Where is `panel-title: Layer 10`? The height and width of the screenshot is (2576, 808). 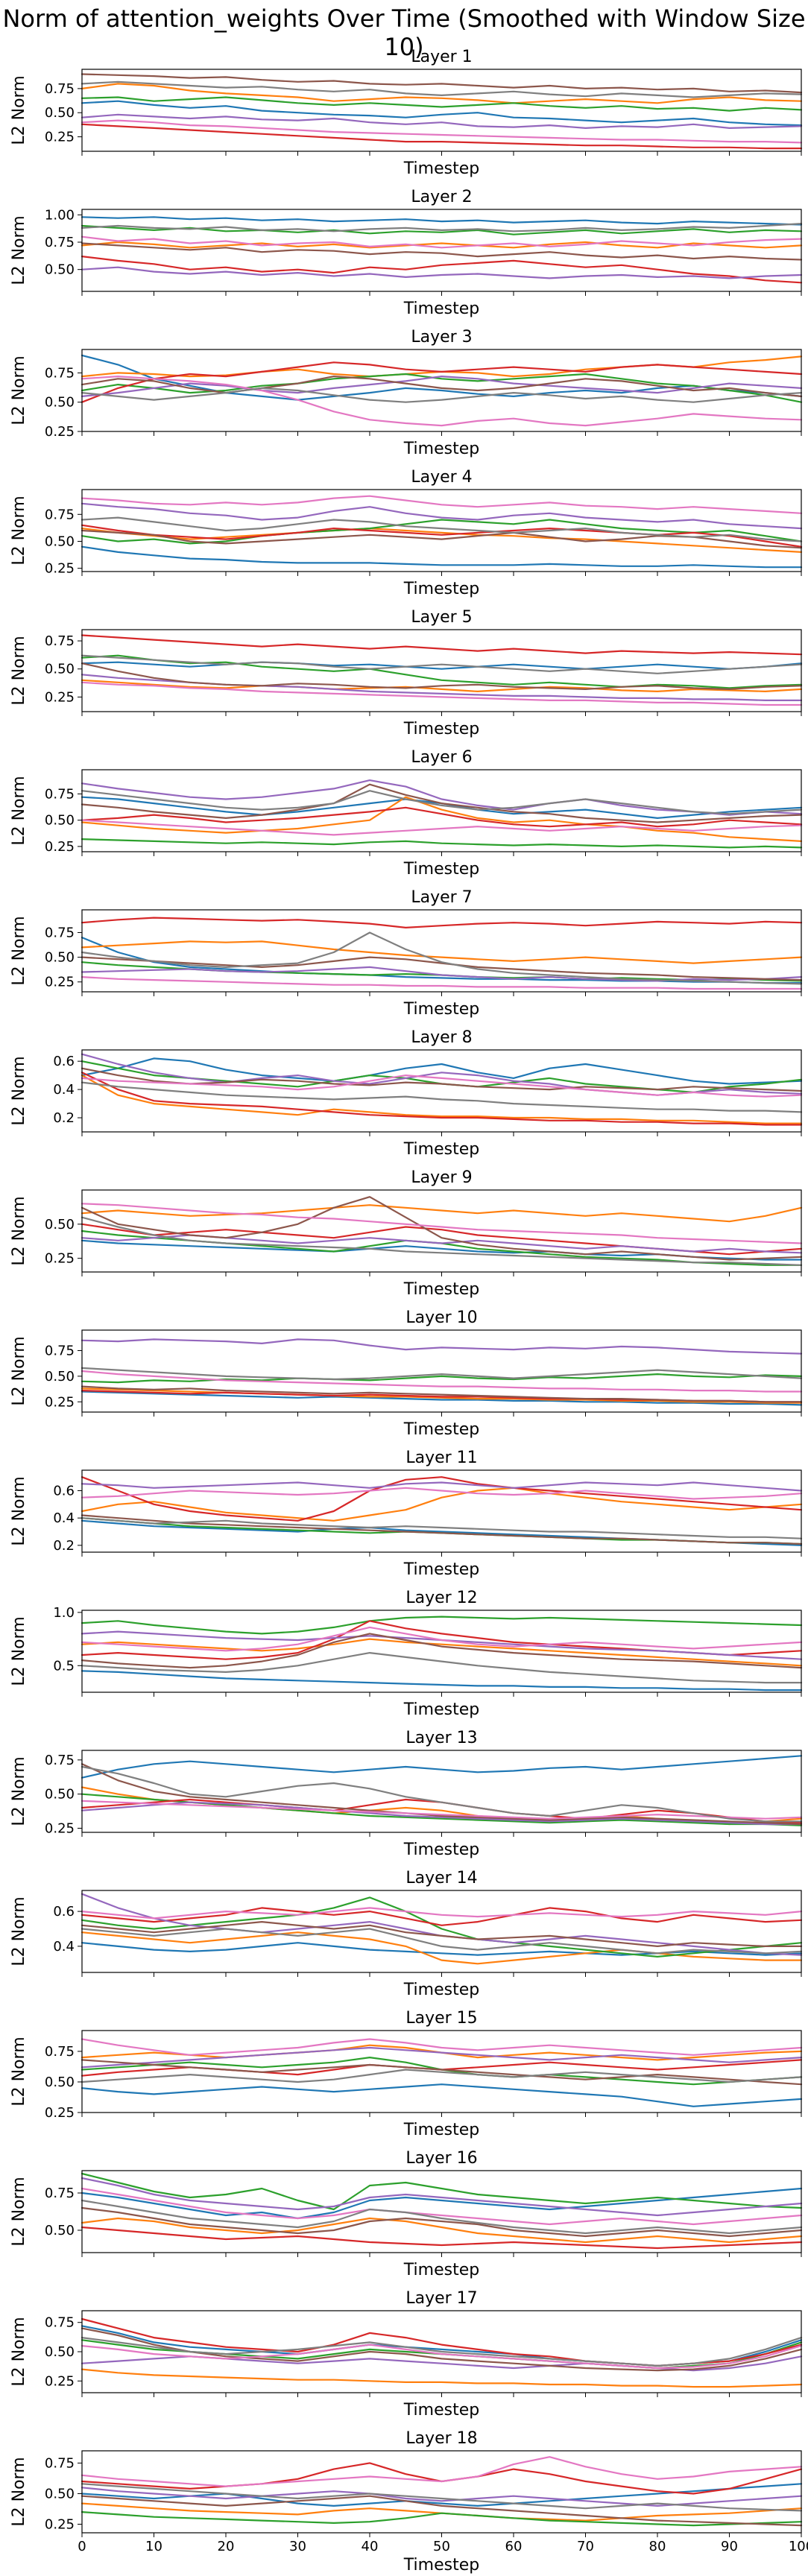 panel-title: Layer 10 is located at coordinates (441, 1317).